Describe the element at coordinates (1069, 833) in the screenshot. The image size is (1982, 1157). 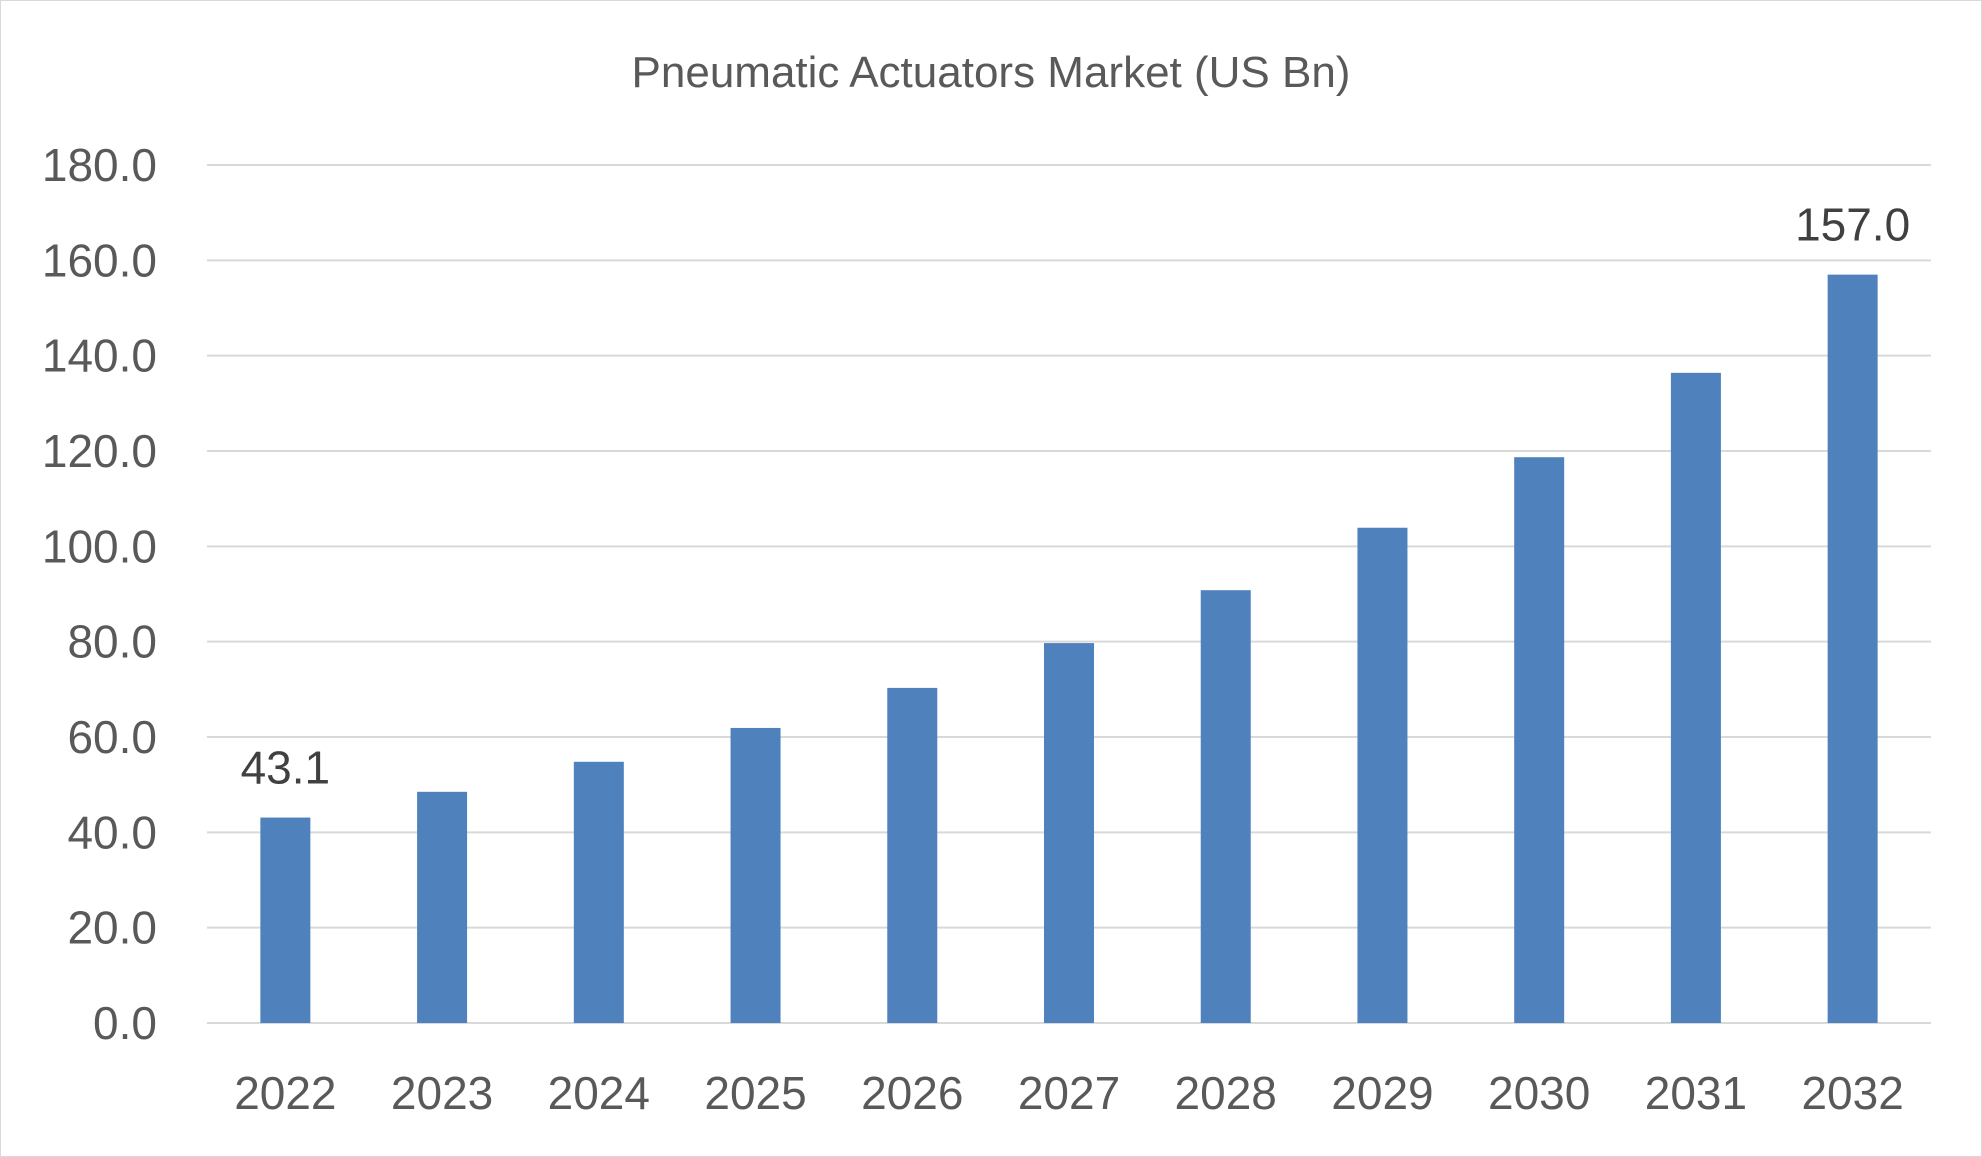
I see `bar-2027` at that location.